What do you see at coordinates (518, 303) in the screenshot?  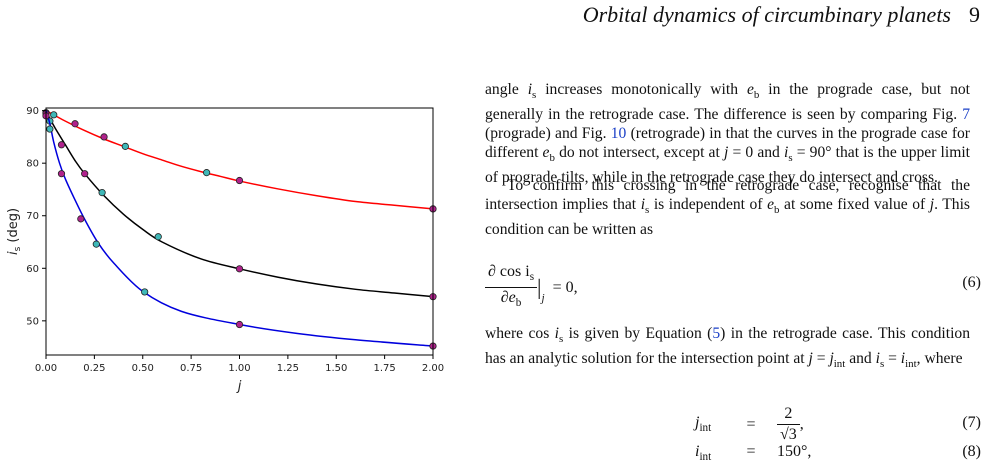 I see `eq6-denominator-sub: b` at bounding box center [518, 303].